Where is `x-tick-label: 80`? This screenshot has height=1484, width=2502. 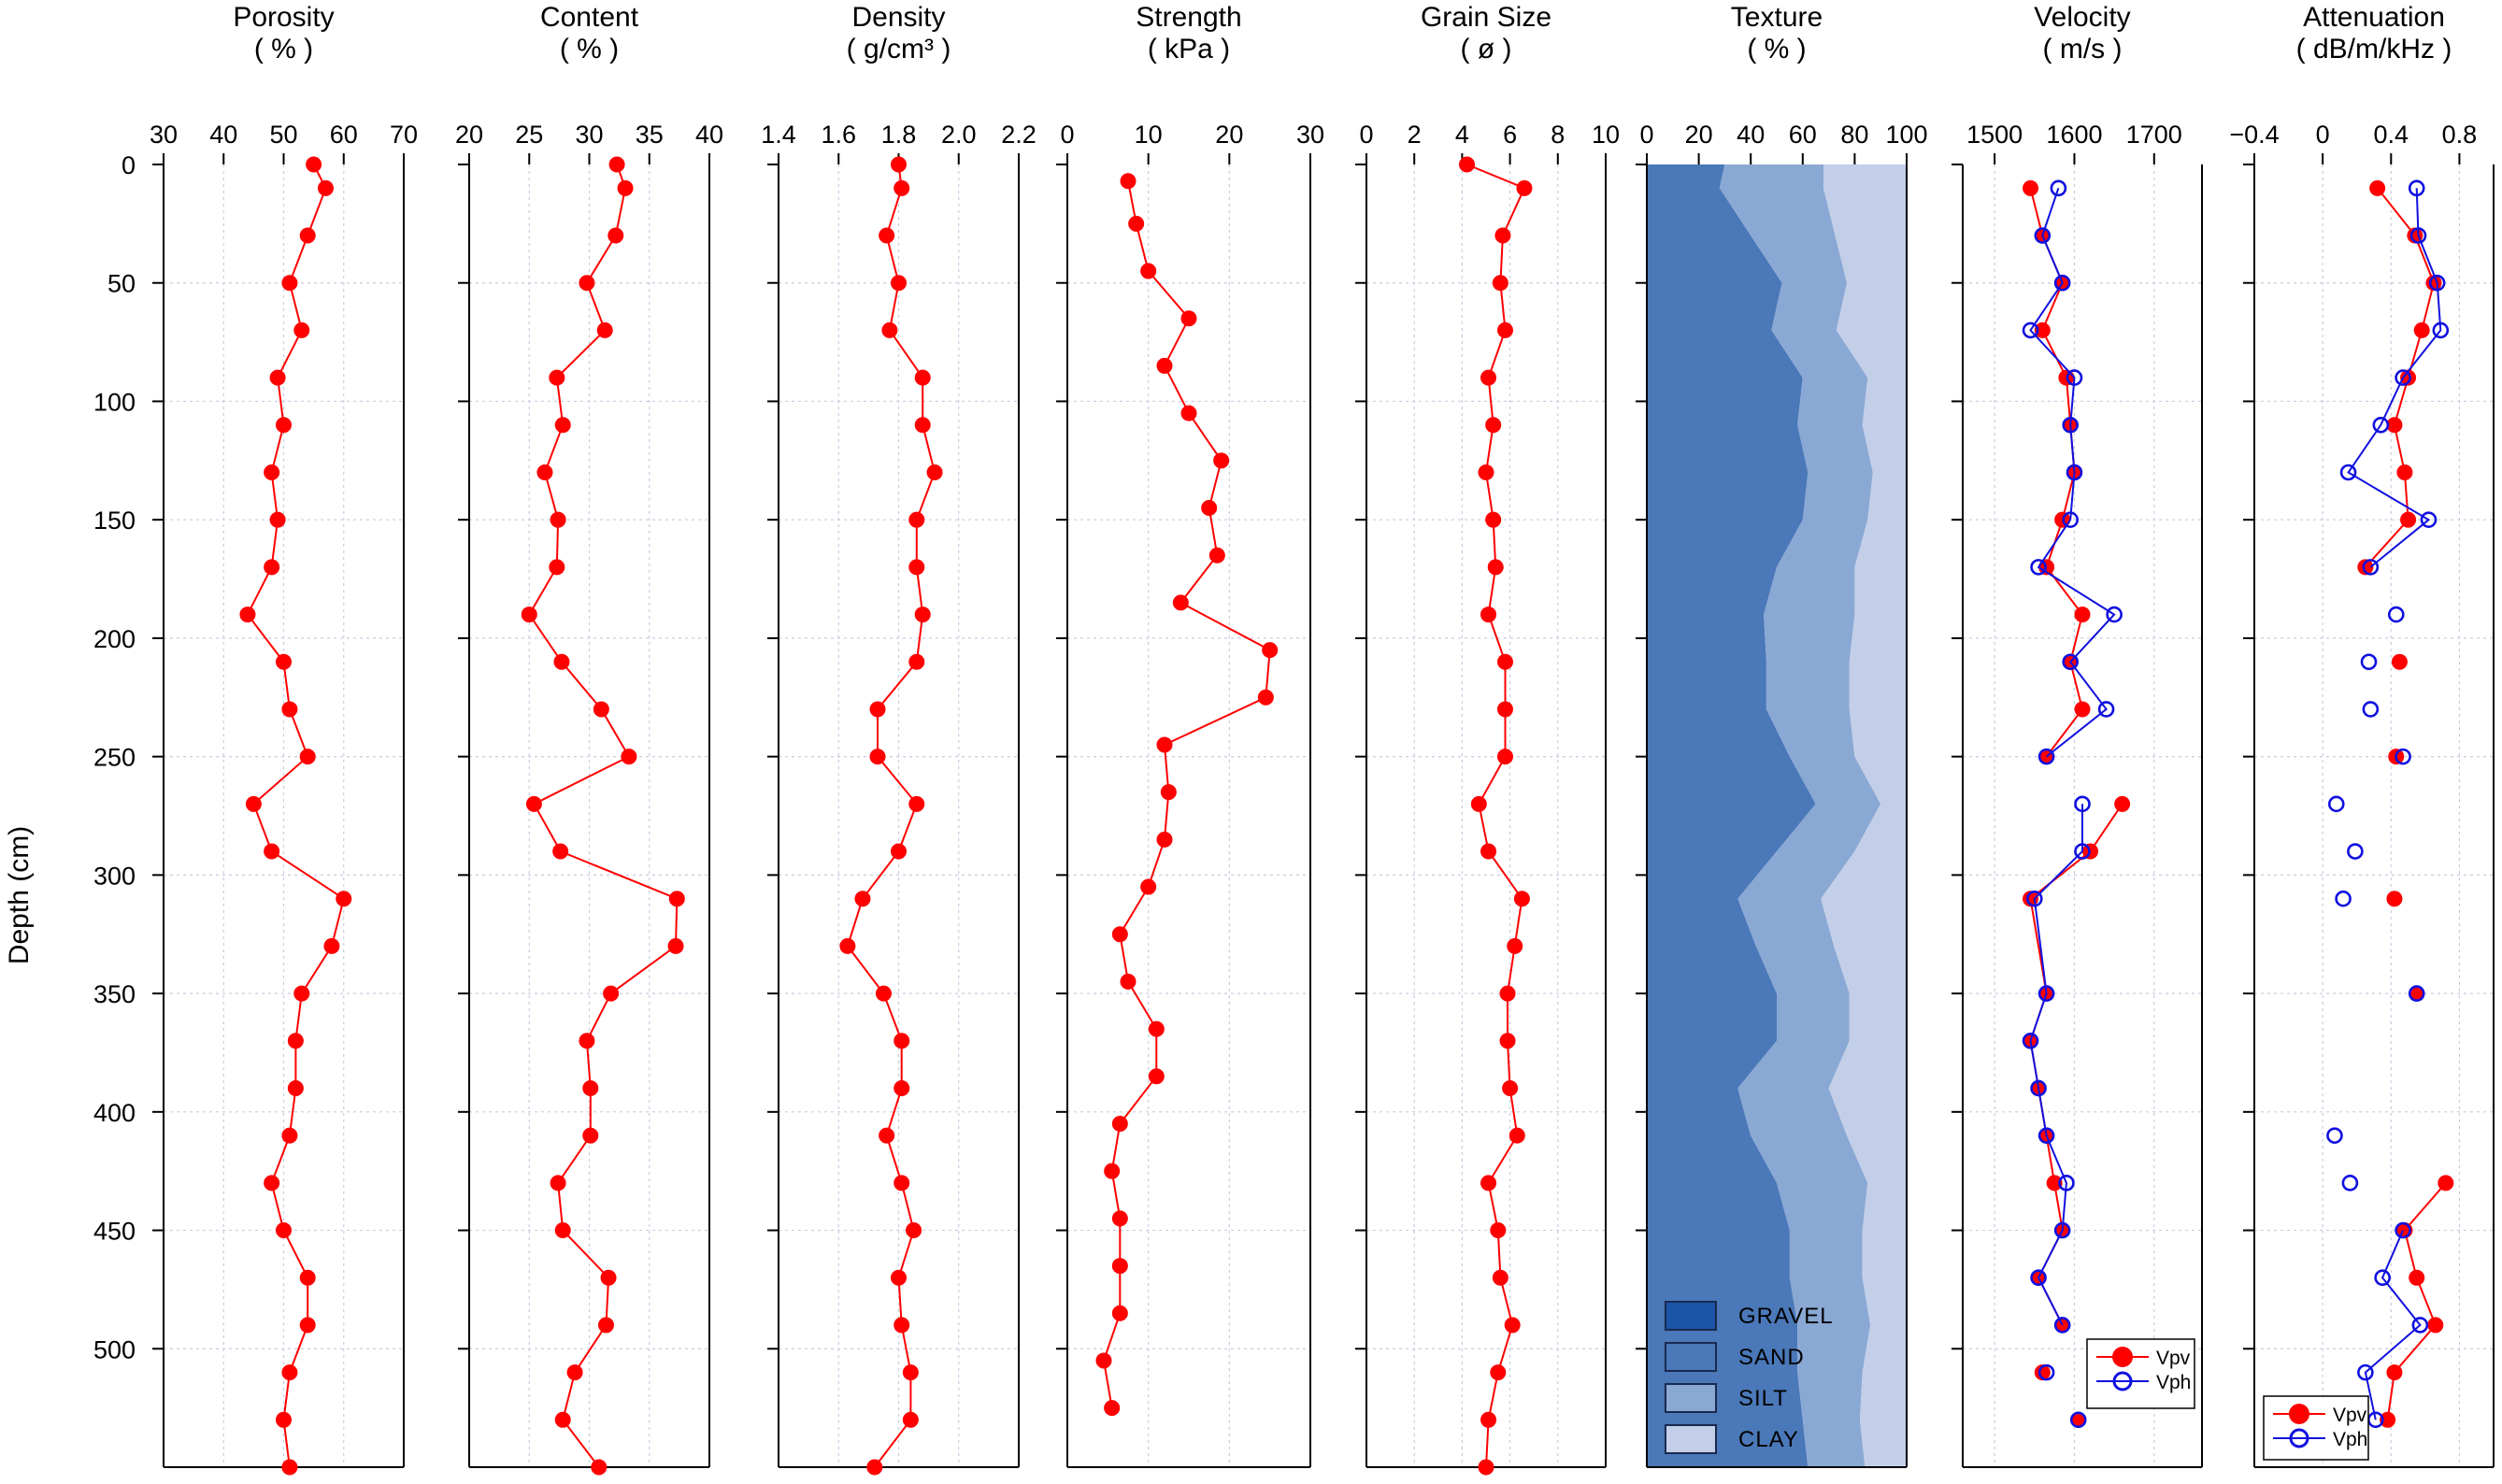
x-tick-label: 80 is located at coordinates (1854, 135).